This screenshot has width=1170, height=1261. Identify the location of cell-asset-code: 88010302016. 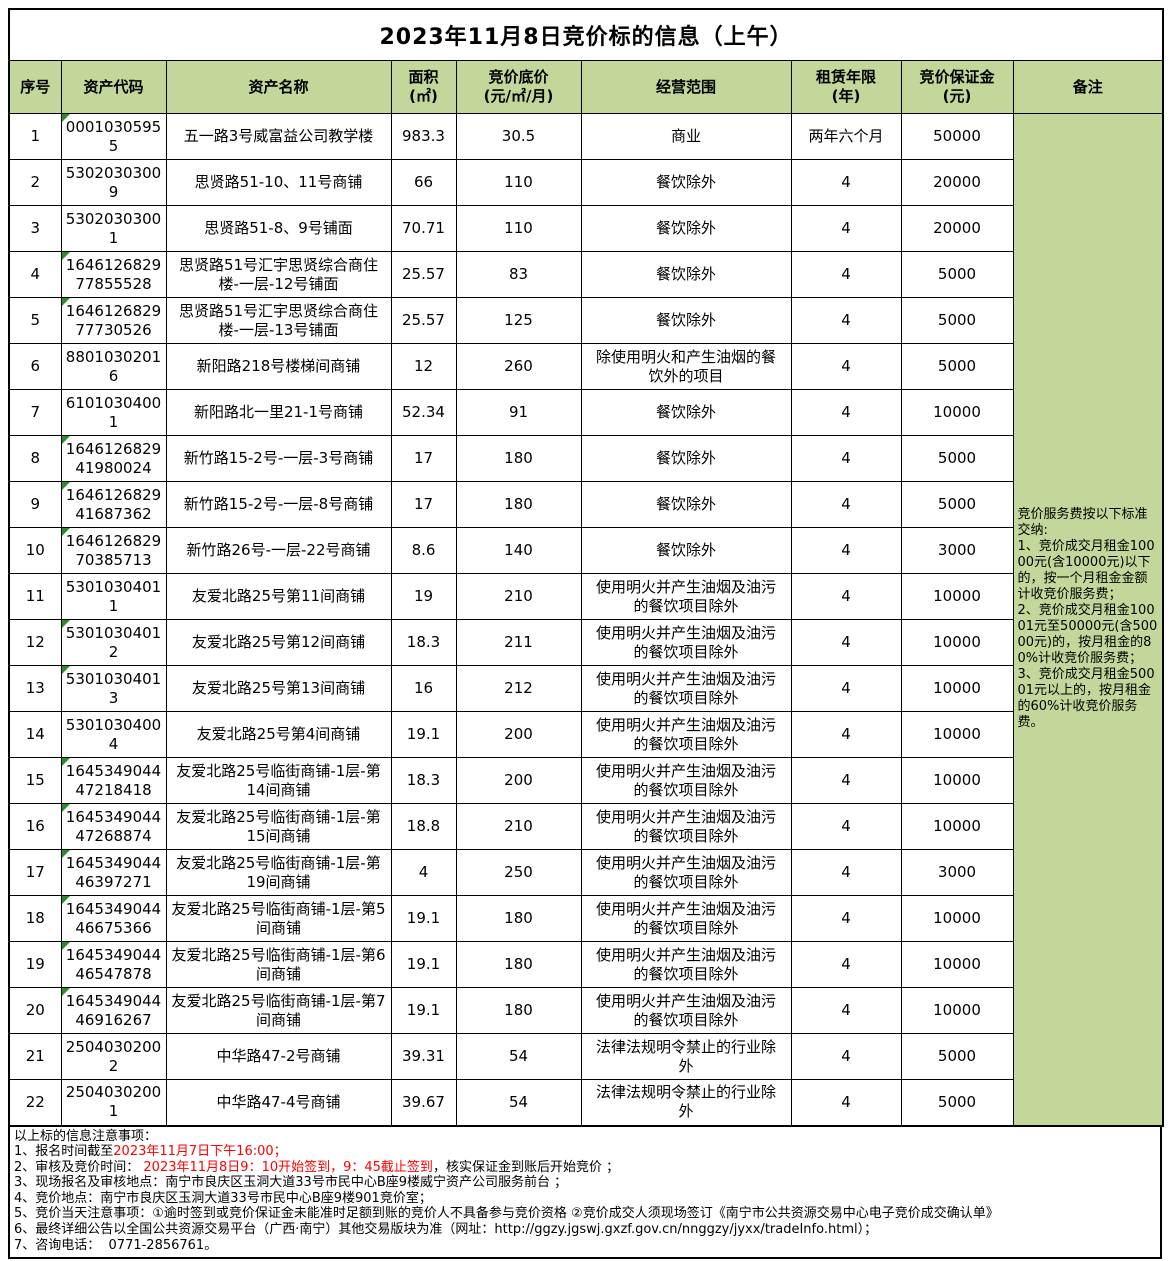
(113, 366).